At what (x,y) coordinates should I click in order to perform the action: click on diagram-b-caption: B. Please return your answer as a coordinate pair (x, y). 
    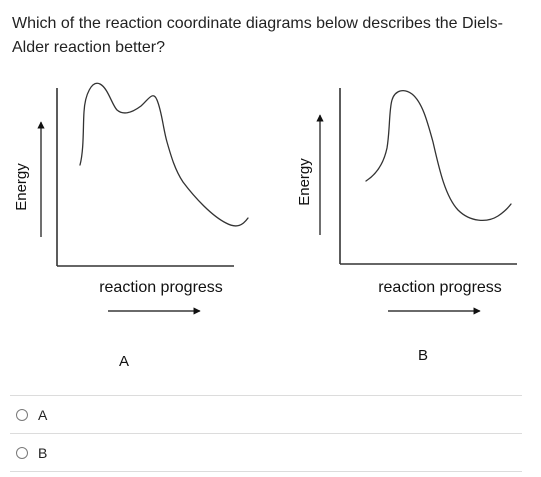
    Looking at the image, I should click on (423, 355).